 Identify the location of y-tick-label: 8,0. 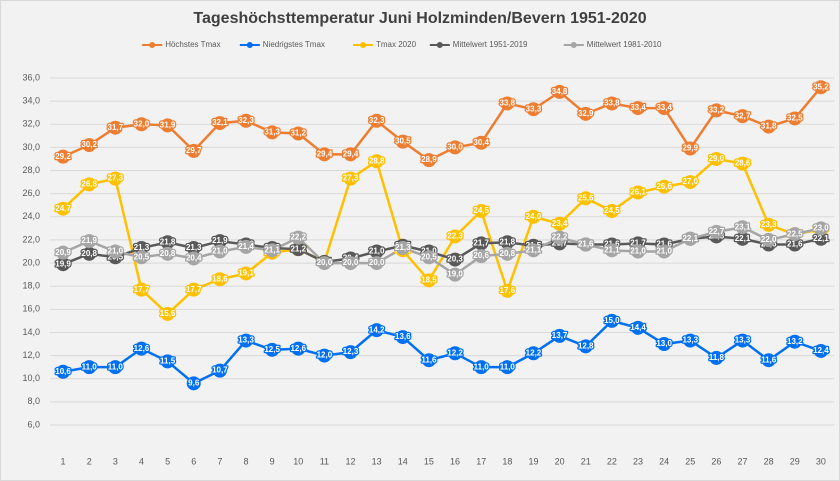
(33, 401).